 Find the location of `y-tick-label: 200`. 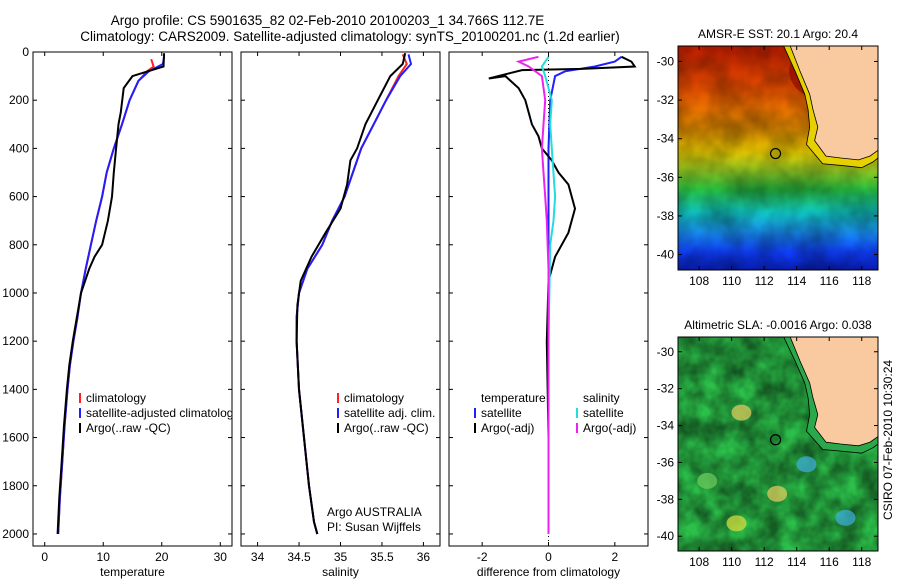

y-tick-label: 200 is located at coordinates (19, 100).